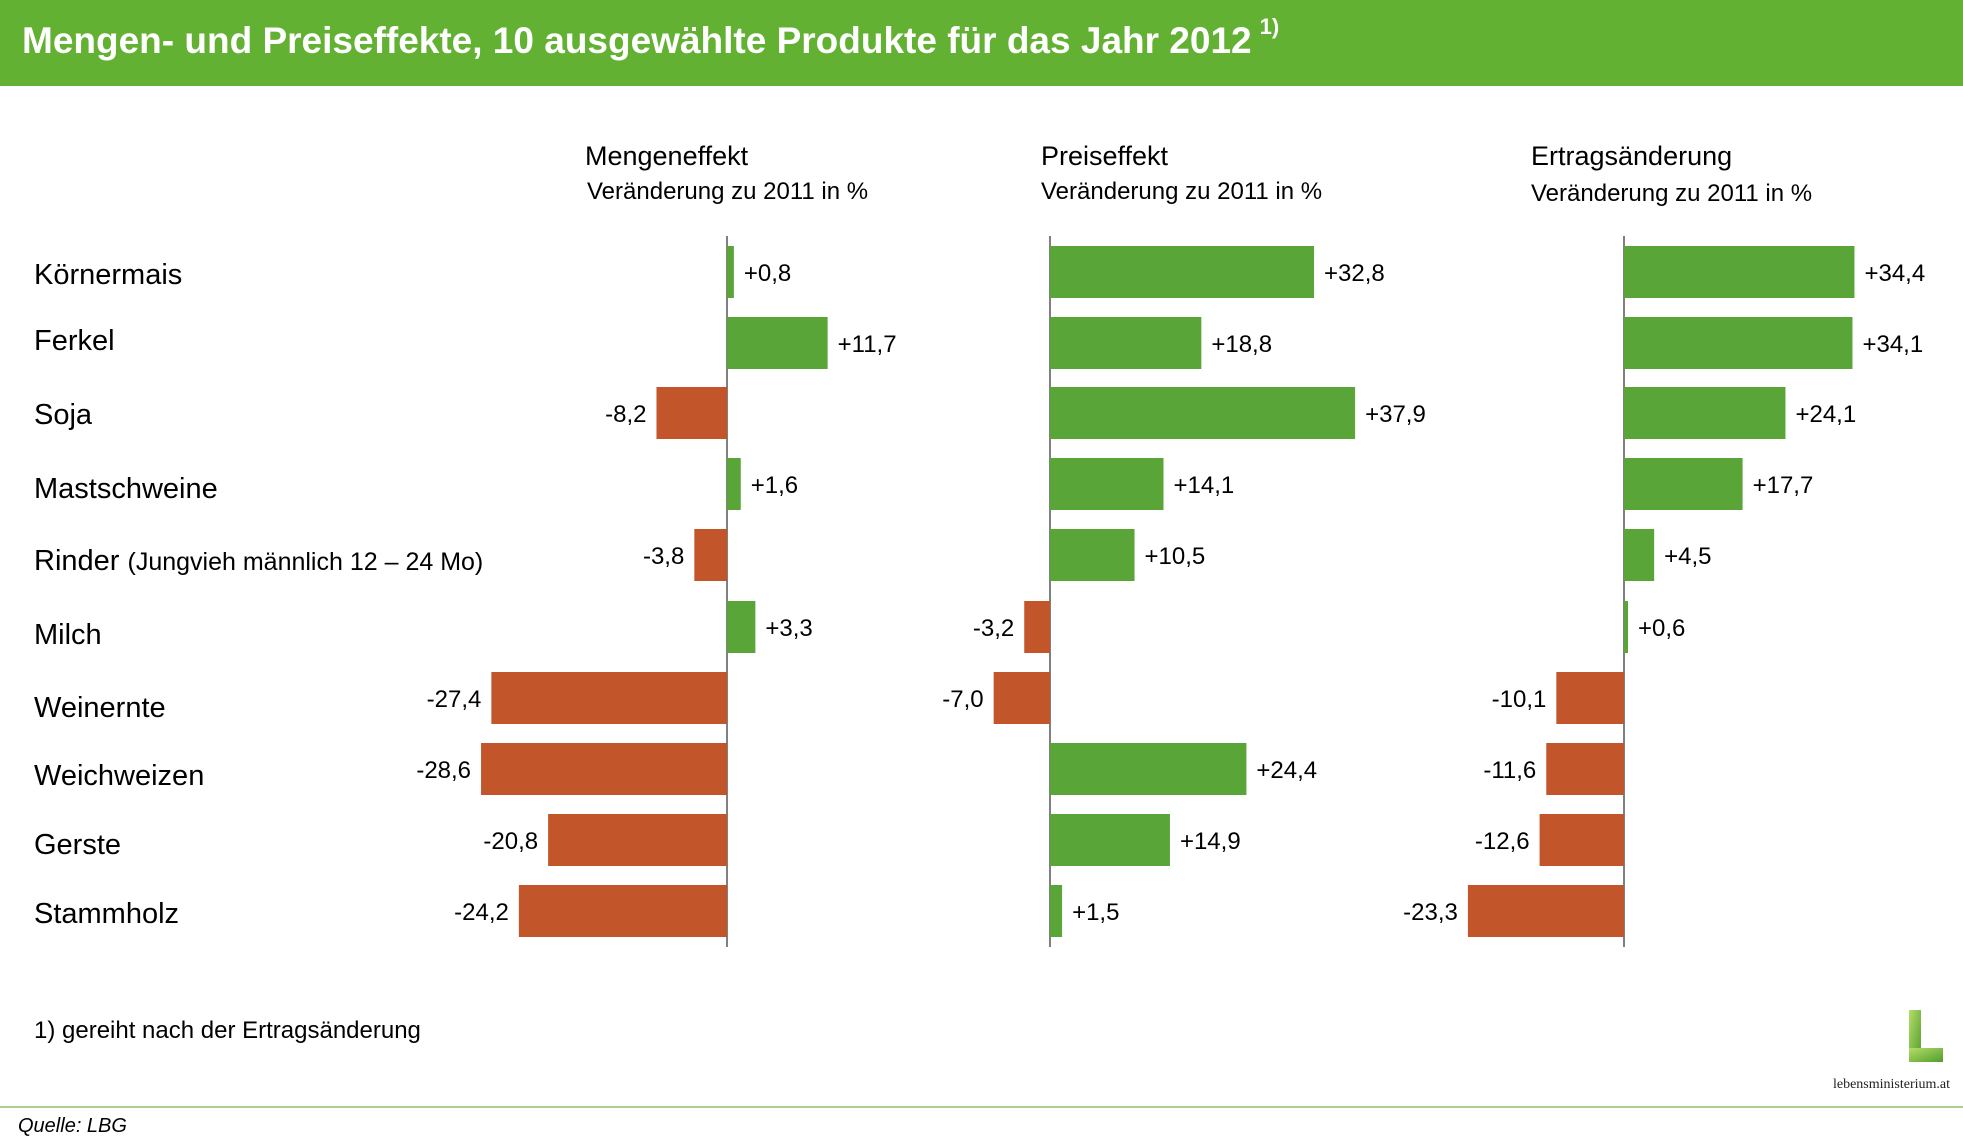  Describe the element at coordinates (126, 489) in the screenshot. I see `row-label: Mastschweine` at that location.